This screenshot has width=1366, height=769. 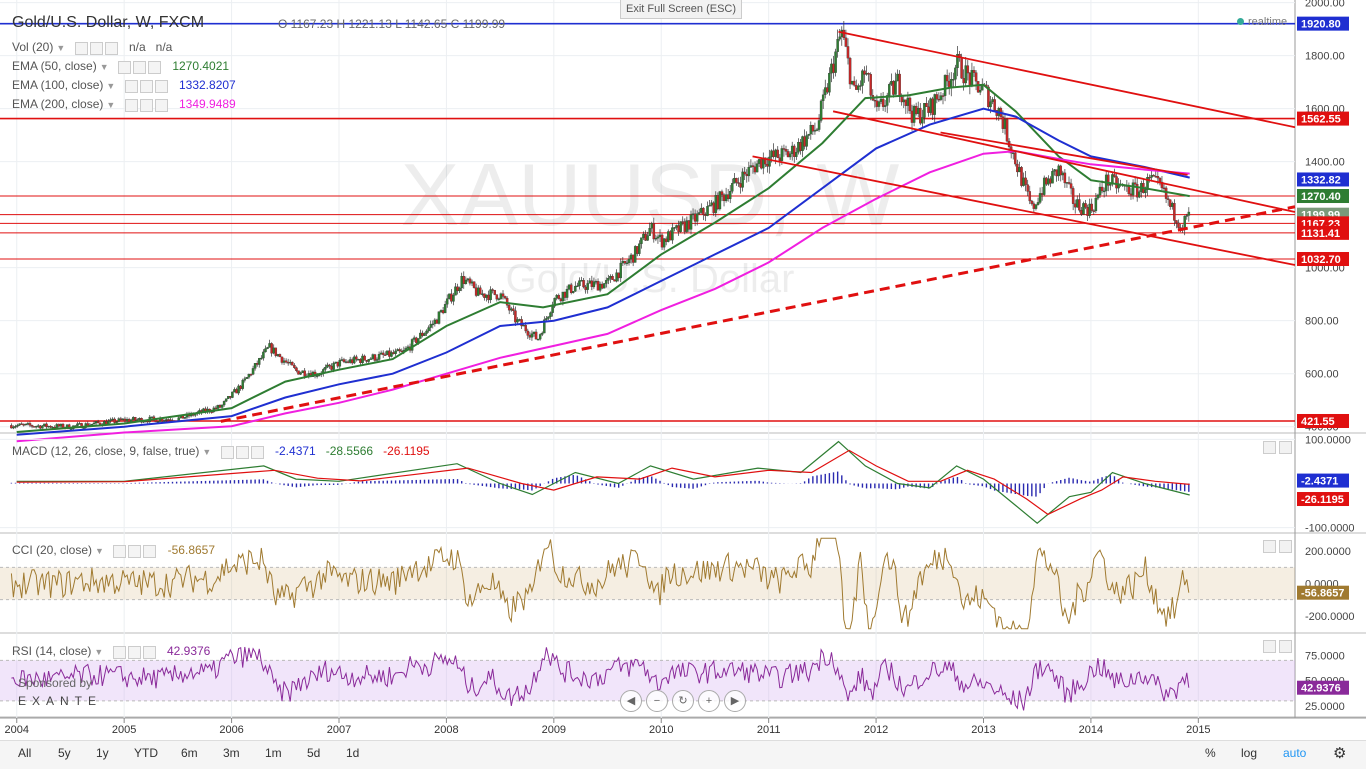 I want to click on reset-icon: ↻, so click(x=683, y=701).